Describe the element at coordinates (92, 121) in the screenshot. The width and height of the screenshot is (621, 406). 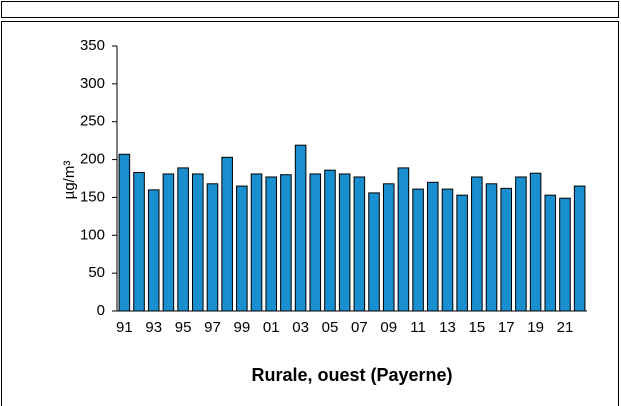
I see `y-tick-label: 250` at that location.